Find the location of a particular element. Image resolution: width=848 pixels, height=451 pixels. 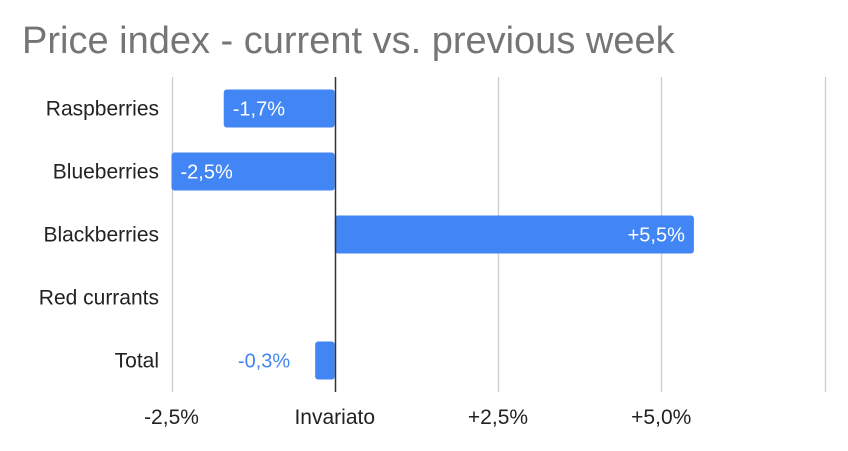

category-label-0: Raspberries is located at coordinates (102, 109).